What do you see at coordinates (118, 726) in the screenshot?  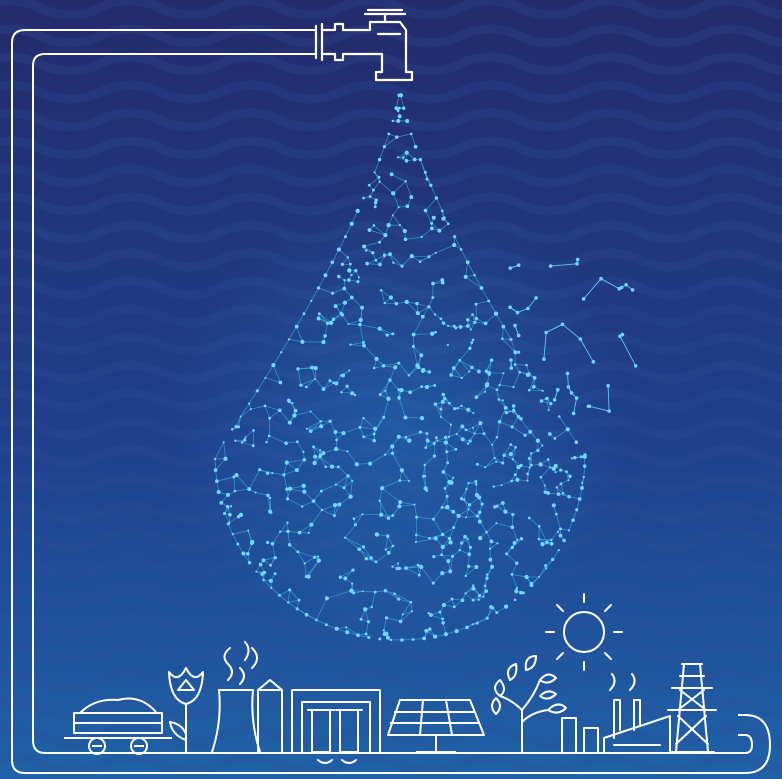 I see `coal-wagon-icon` at bounding box center [118, 726].